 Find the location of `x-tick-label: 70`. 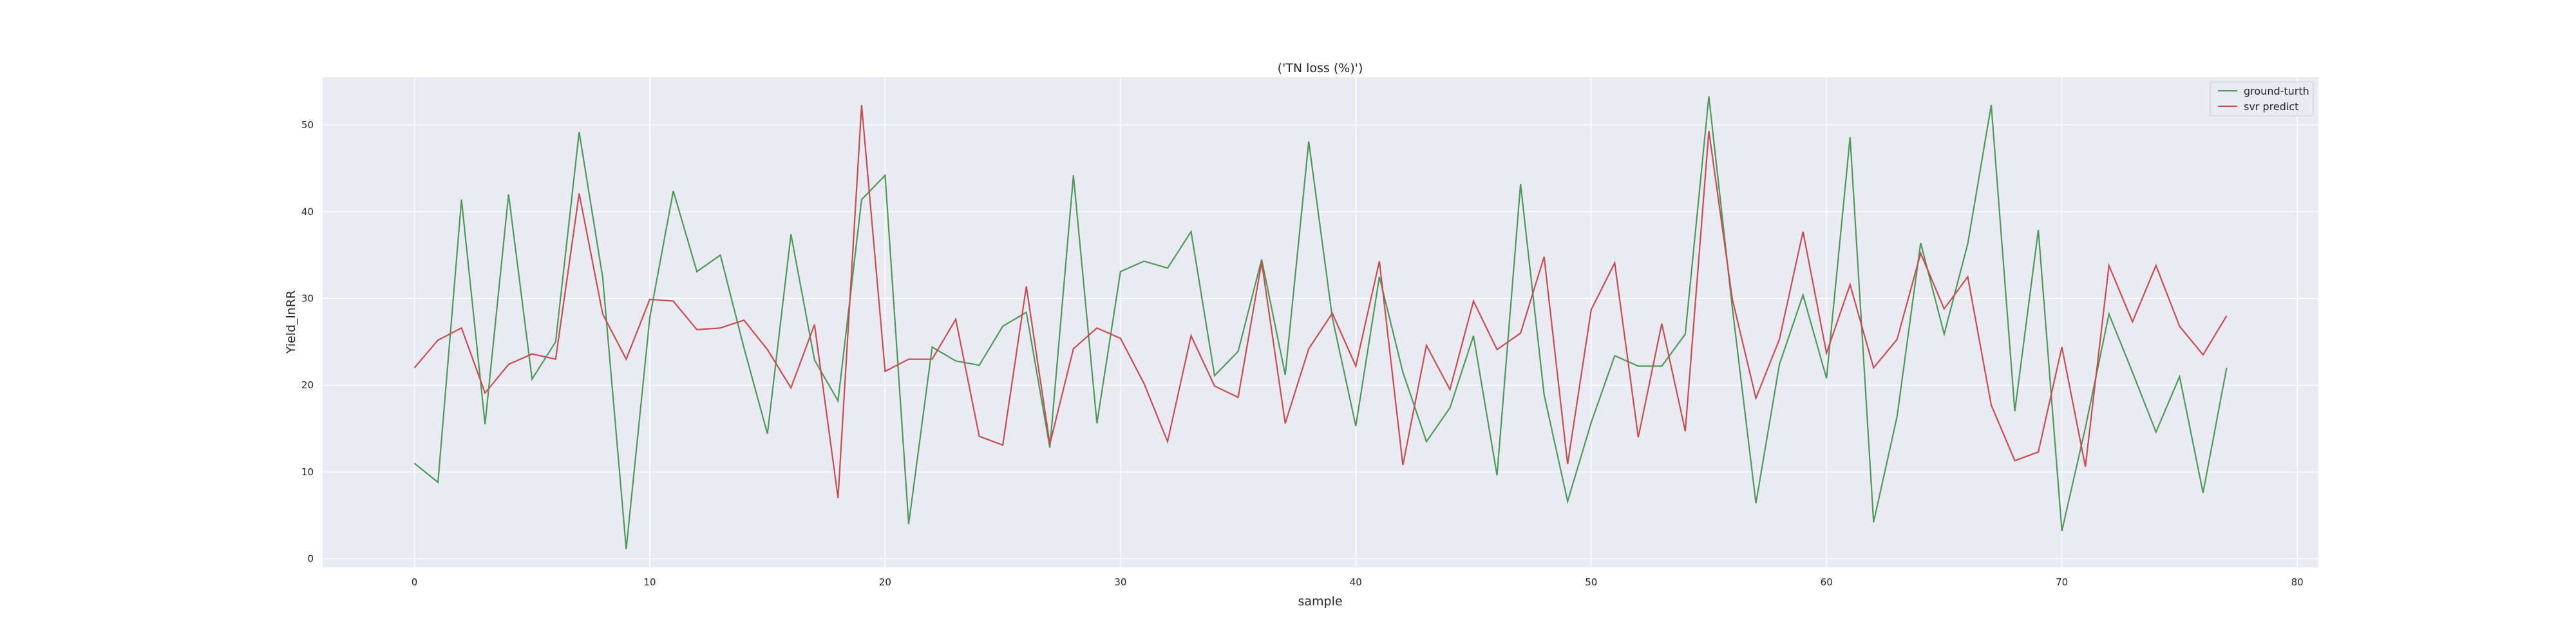

x-tick-label: 70 is located at coordinates (2062, 582).